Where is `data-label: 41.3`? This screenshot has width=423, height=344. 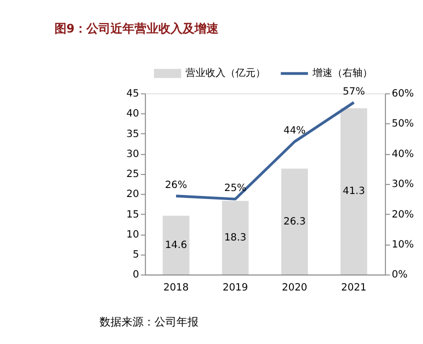
data-label: 41.3 is located at coordinates (353, 192).